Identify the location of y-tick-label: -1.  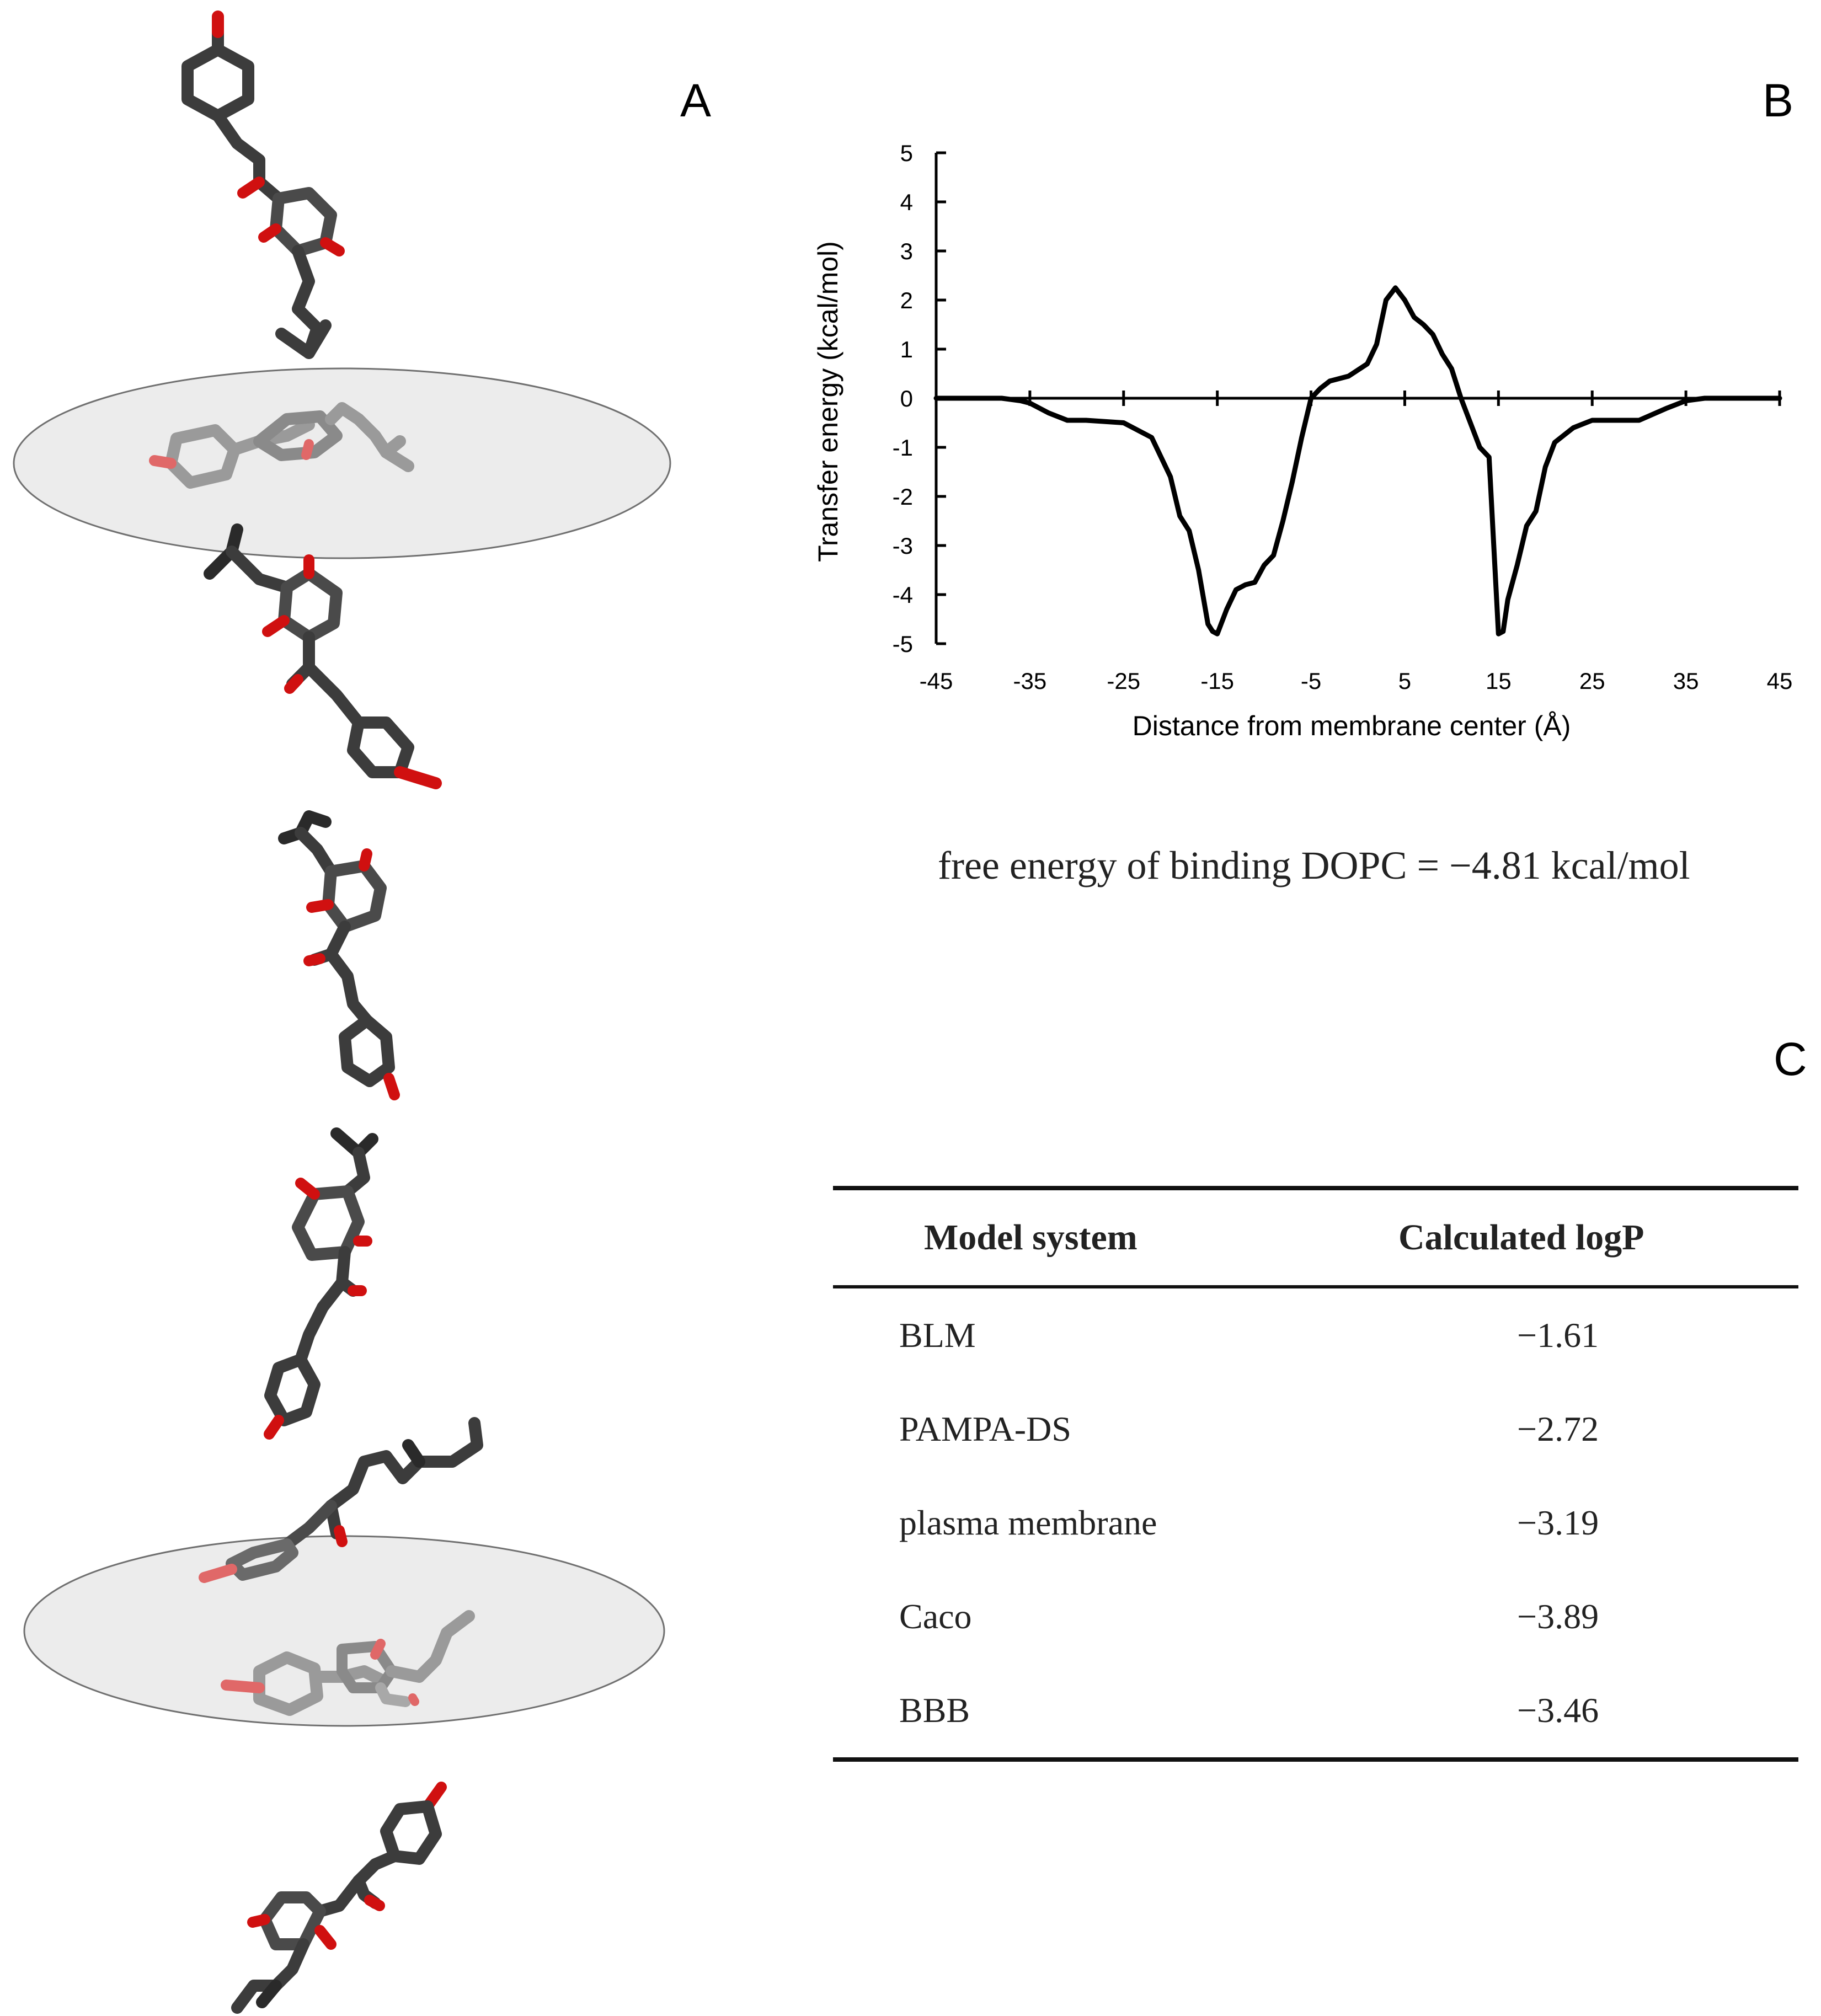
(903, 448).